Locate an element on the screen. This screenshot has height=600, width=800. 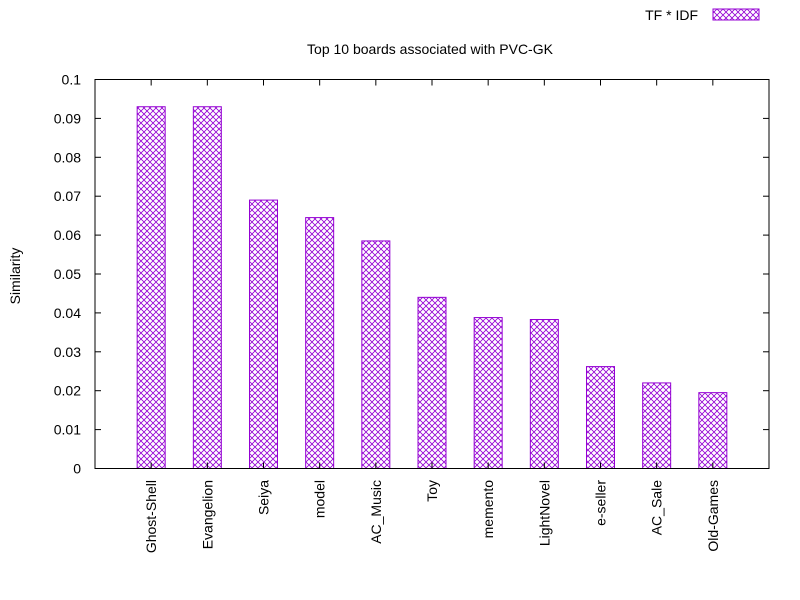
legend-swatch is located at coordinates (736, 14).